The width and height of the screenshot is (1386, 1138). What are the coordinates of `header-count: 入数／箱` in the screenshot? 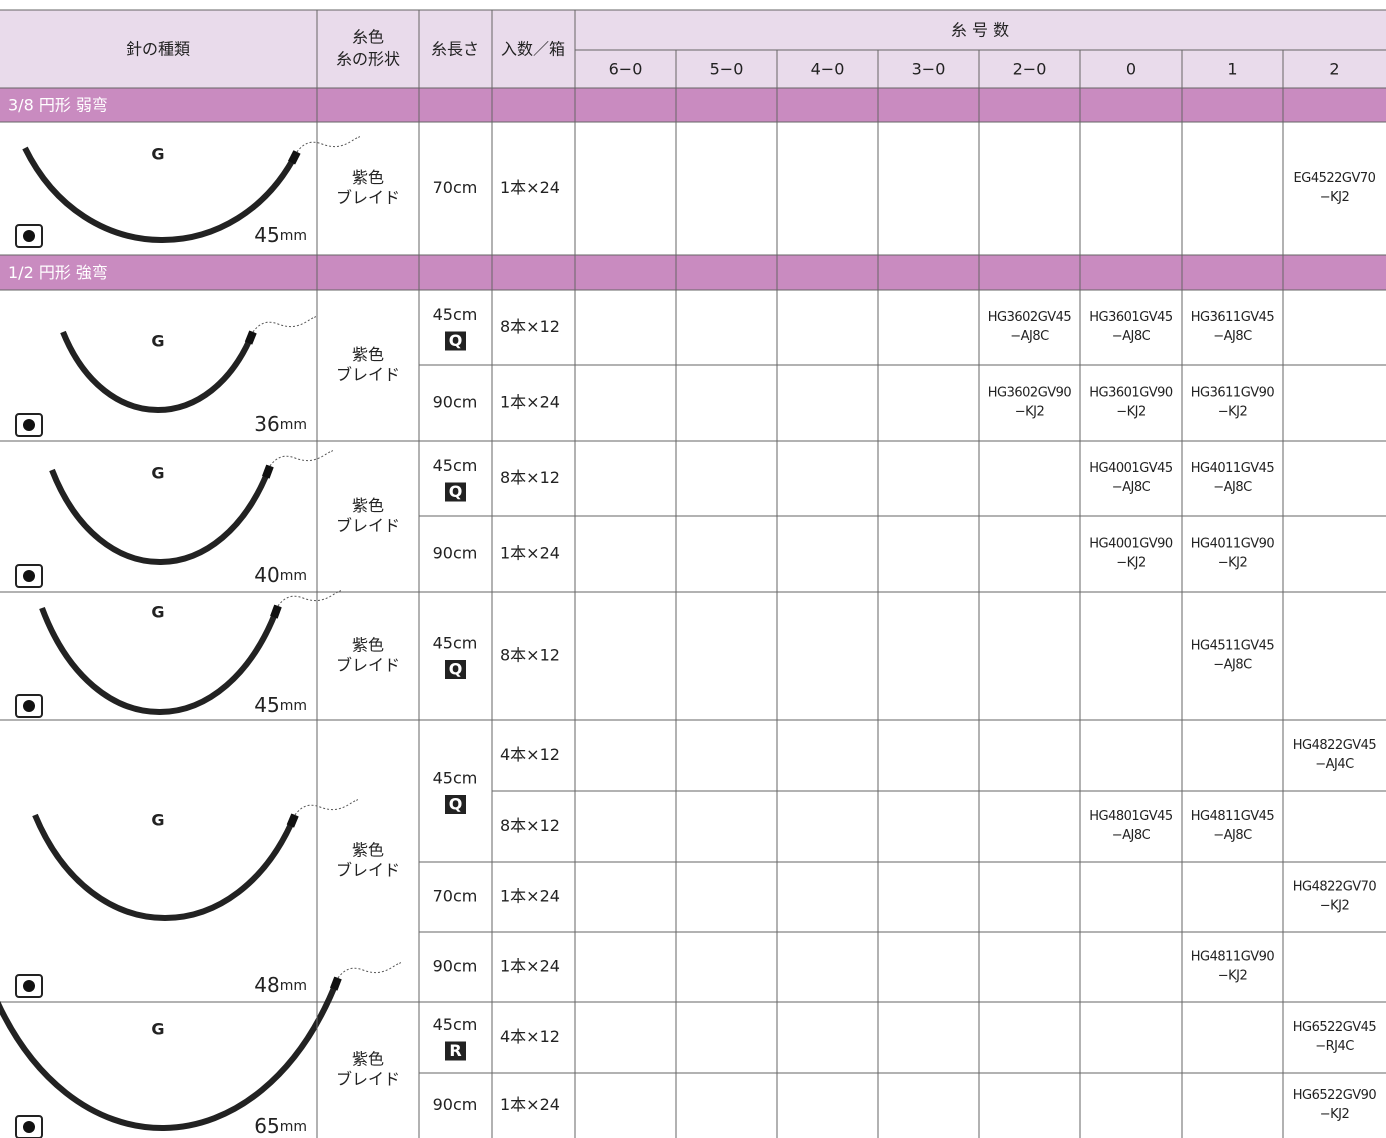 It's located at (533, 49).